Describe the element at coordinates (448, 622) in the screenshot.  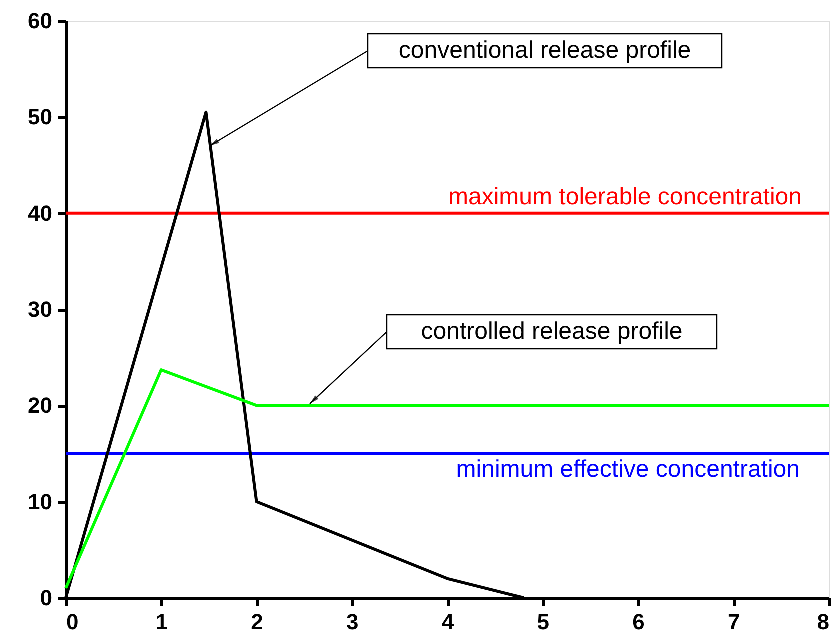
I see `x-tick-label: 4` at that location.